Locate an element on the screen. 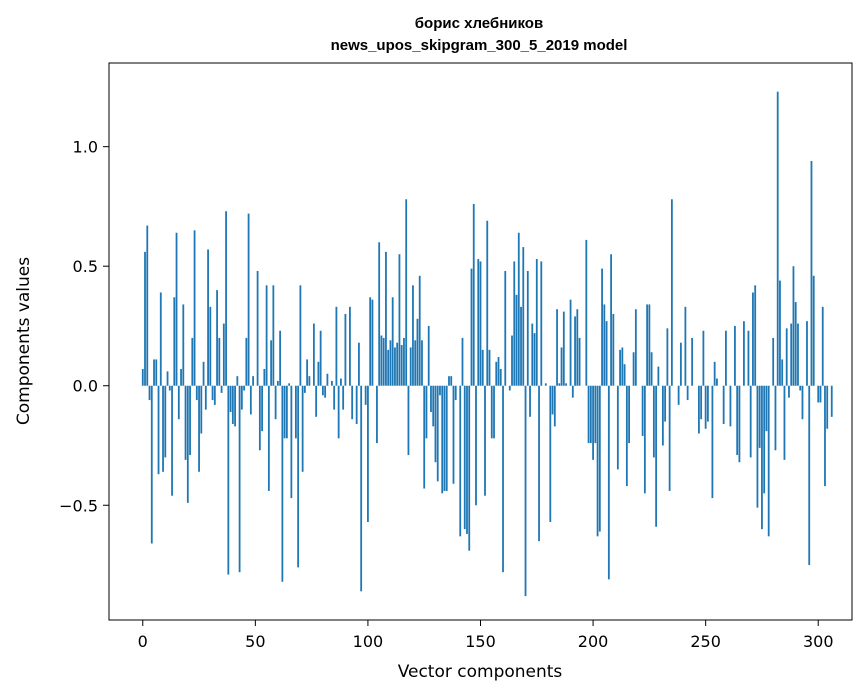 The height and width of the screenshot is (696, 867). x-tick-label: 200 is located at coordinates (593, 641).